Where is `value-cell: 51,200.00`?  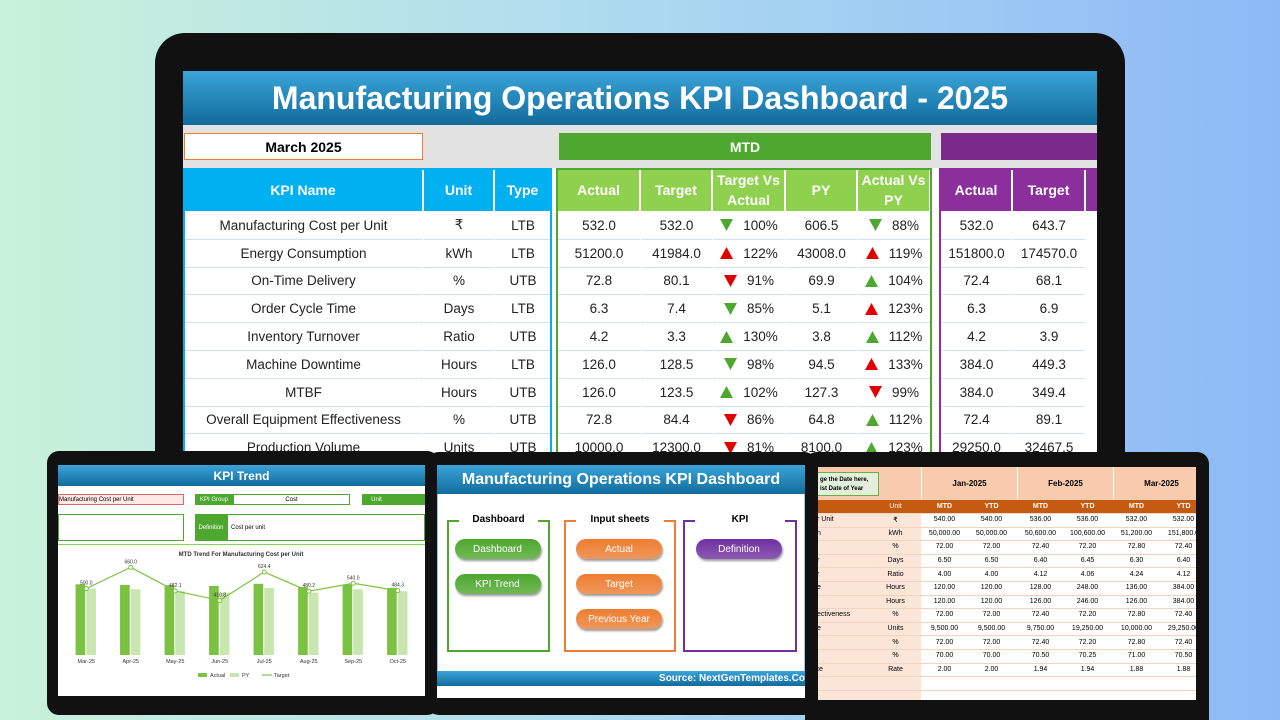
value-cell: 51,200.00 is located at coordinates (1136, 533).